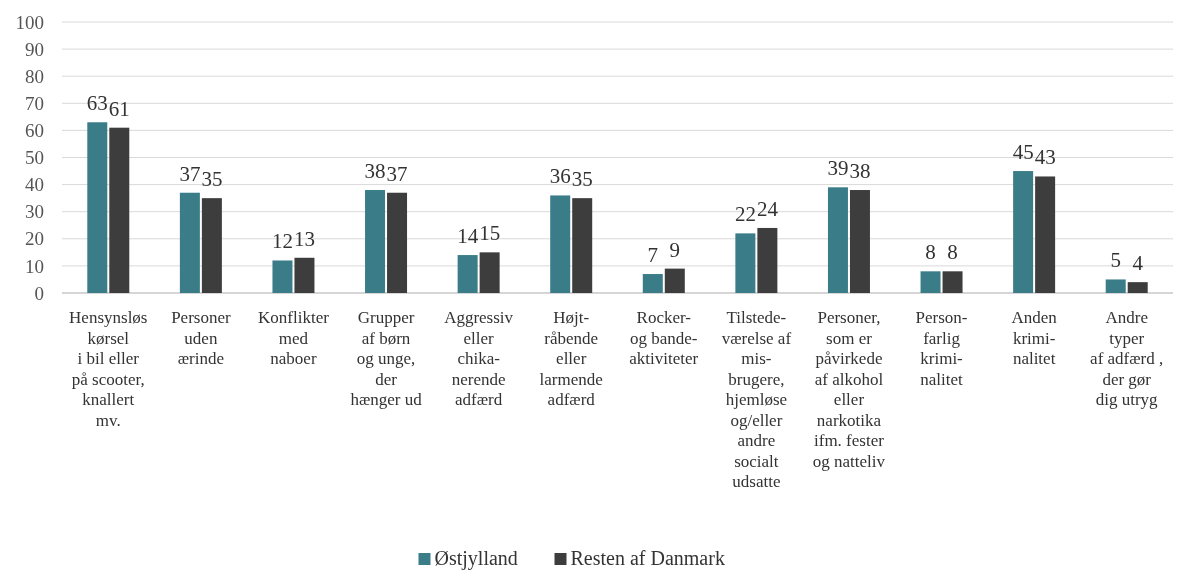  I want to click on data-label: 43, so click(1045, 157).